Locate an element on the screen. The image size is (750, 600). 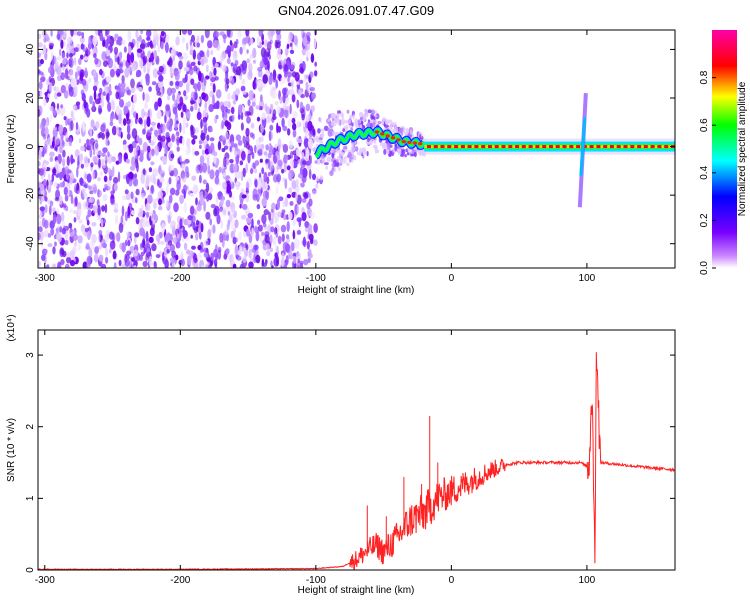
spectrogram-peak-cell is located at coordinates (382, 134).